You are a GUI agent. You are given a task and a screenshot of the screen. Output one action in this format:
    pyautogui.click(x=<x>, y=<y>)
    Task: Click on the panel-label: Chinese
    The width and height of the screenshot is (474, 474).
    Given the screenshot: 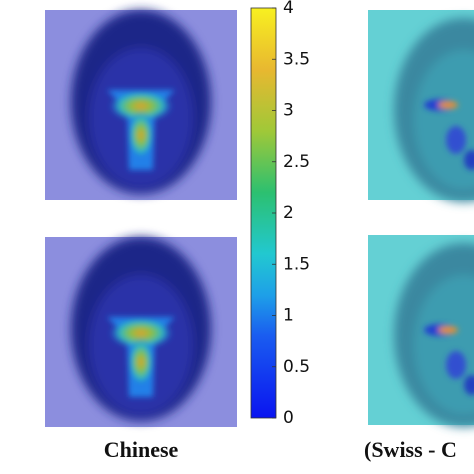 What is the action you would take?
    pyautogui.click(x=141, y=449)
    